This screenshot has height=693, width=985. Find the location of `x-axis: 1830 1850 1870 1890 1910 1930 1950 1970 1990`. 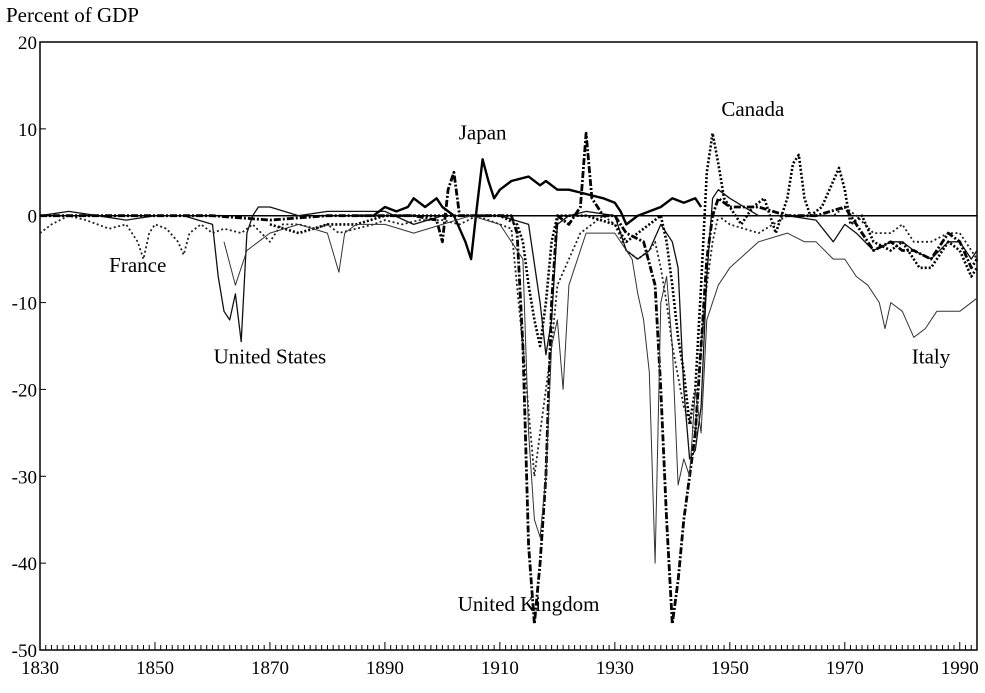

x-axis: 1830 1850 1870 1890 1910 1930 1950 1970 1990 is located at coordinates (500, 660).